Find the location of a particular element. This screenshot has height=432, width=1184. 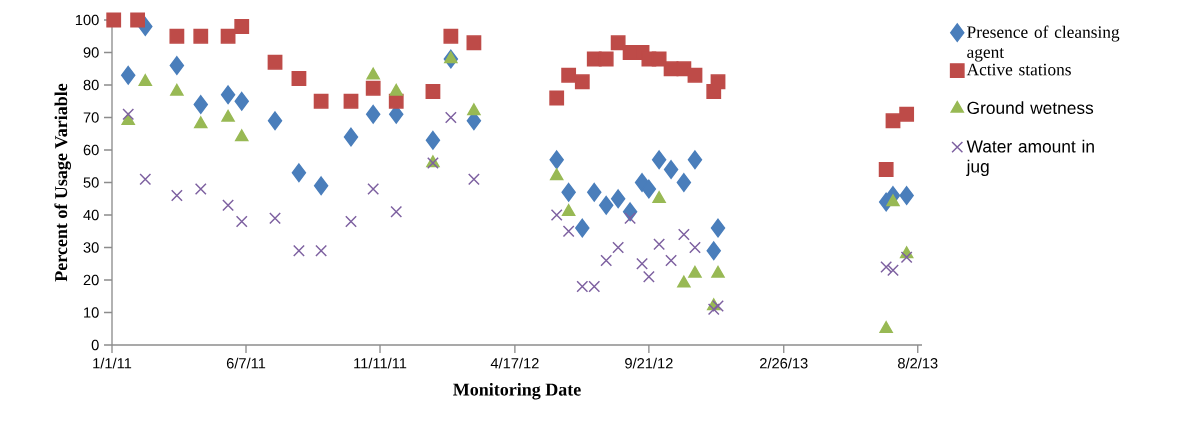

y-tick-label: 100 is located at coordinates (87, 20).